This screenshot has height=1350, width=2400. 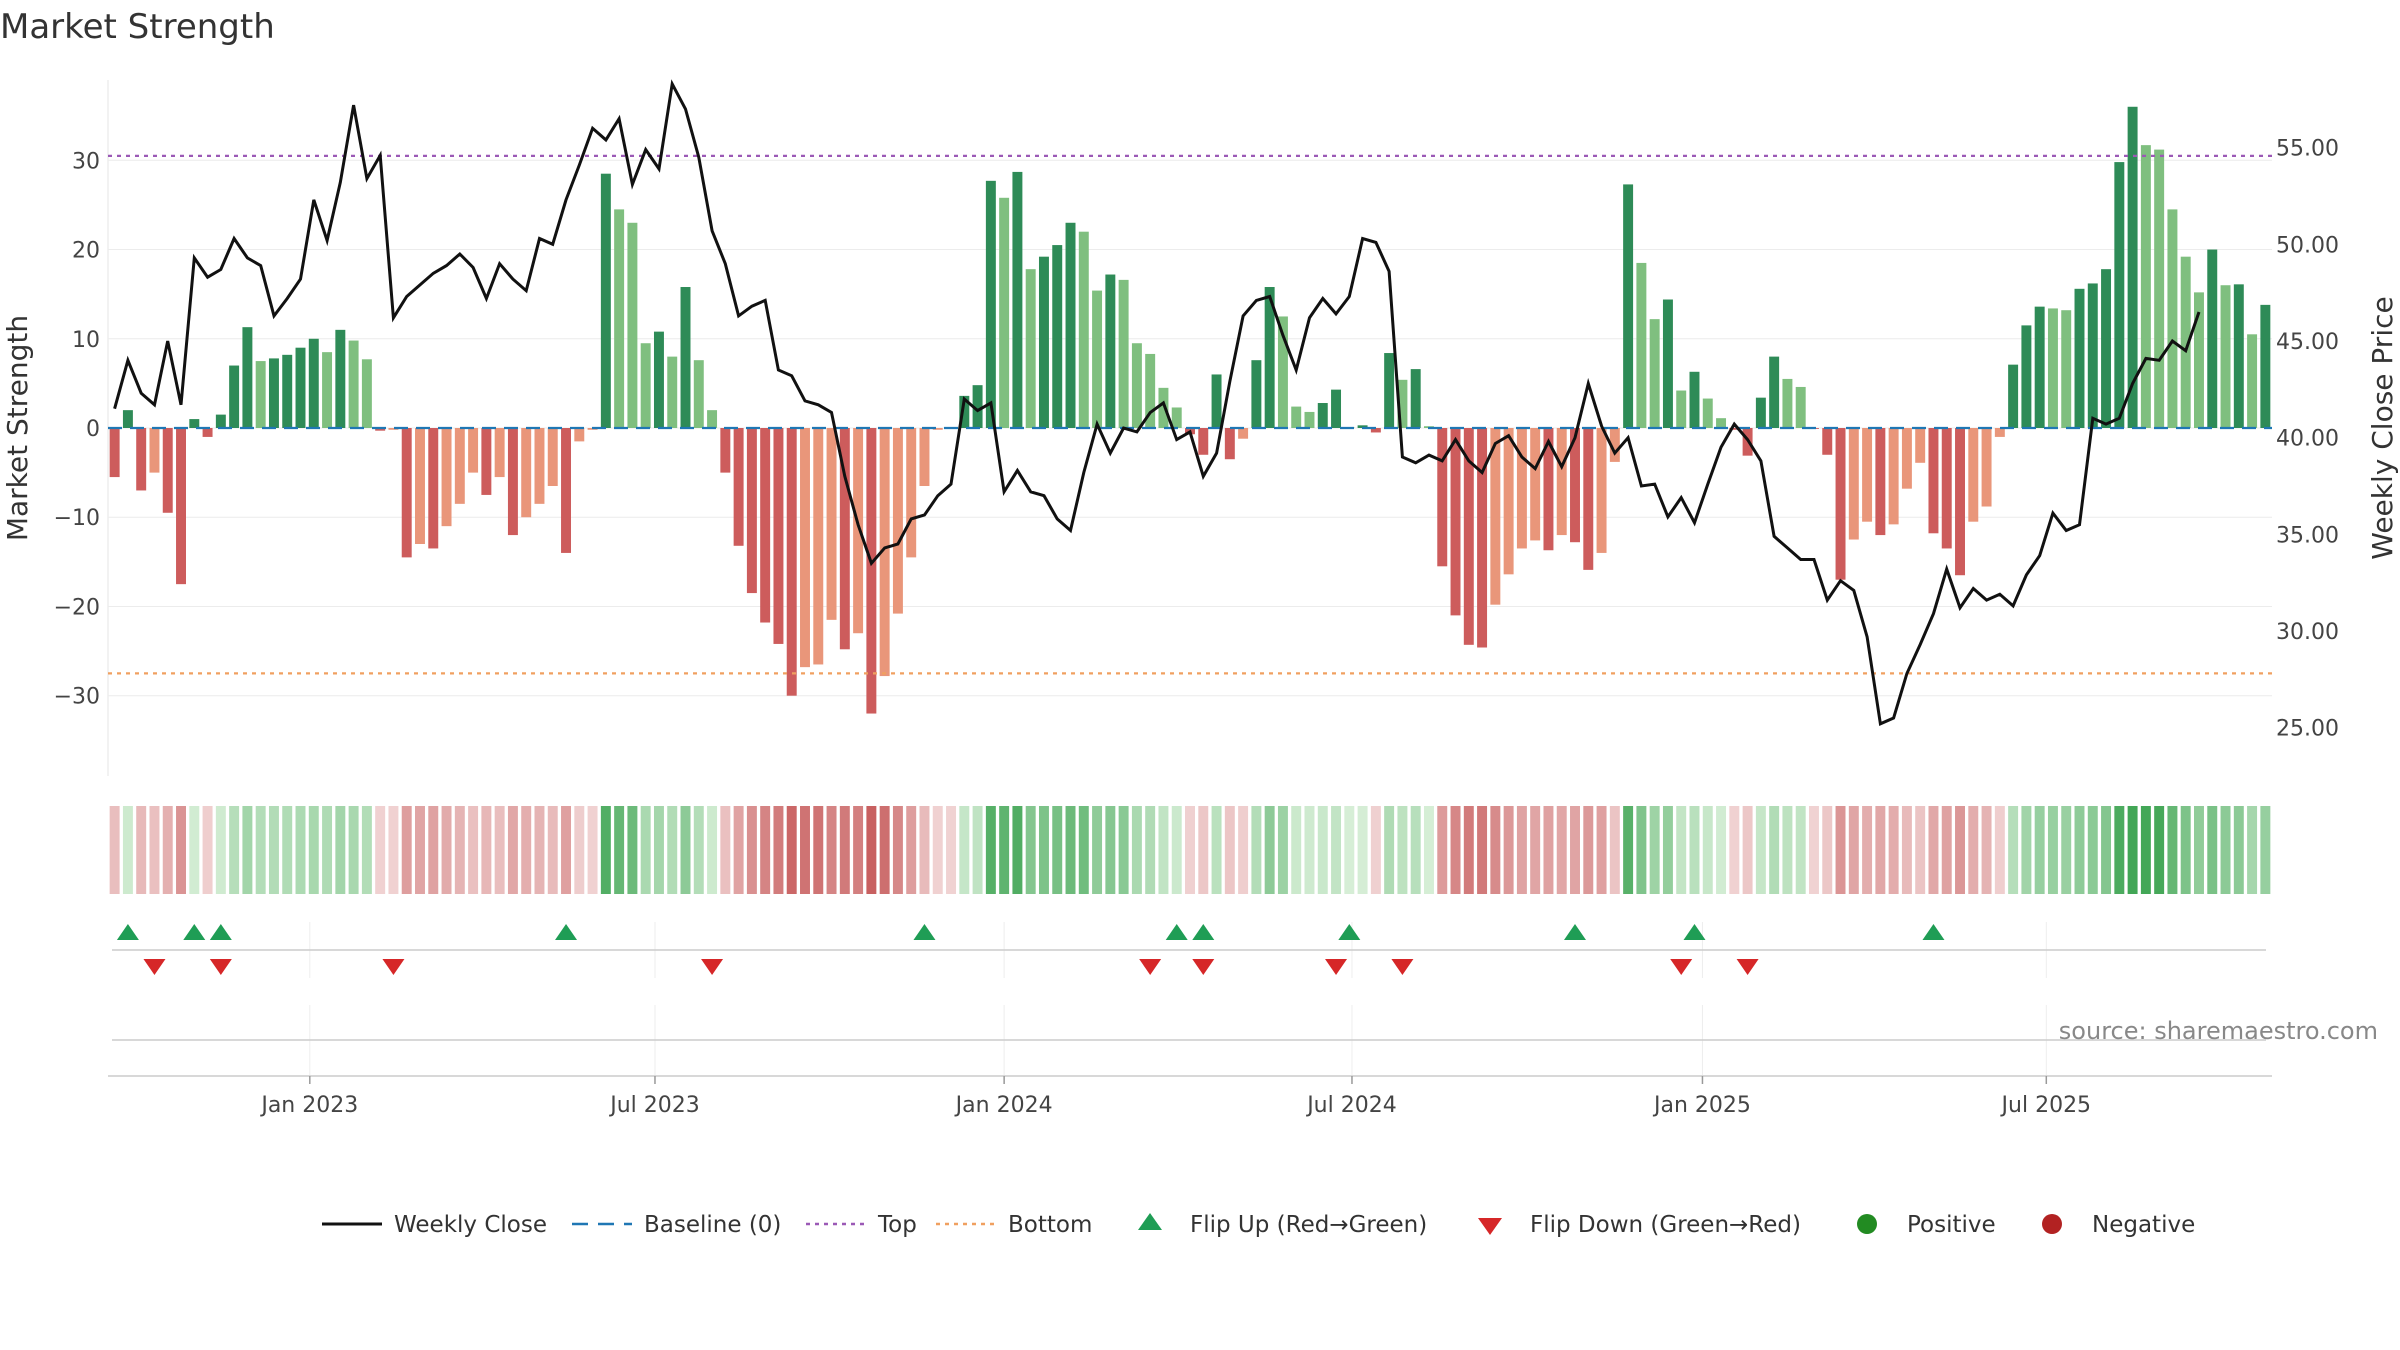 What do you see at coordinates (2046, 1105) in the screenshot?
I see `date-tick-label: Jul 2025` at bounding box center [2046, 1105].